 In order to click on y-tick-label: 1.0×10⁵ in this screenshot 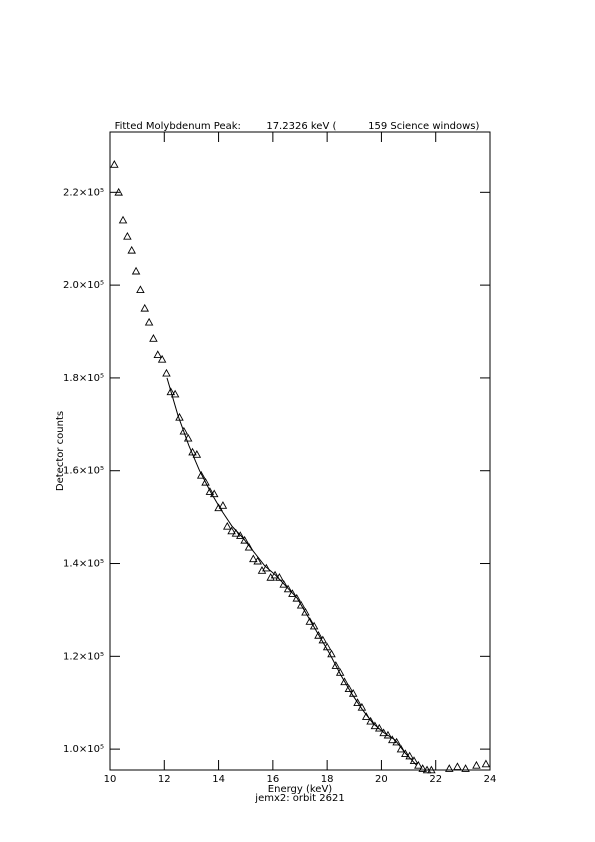, I will do `click(83, 749)`.